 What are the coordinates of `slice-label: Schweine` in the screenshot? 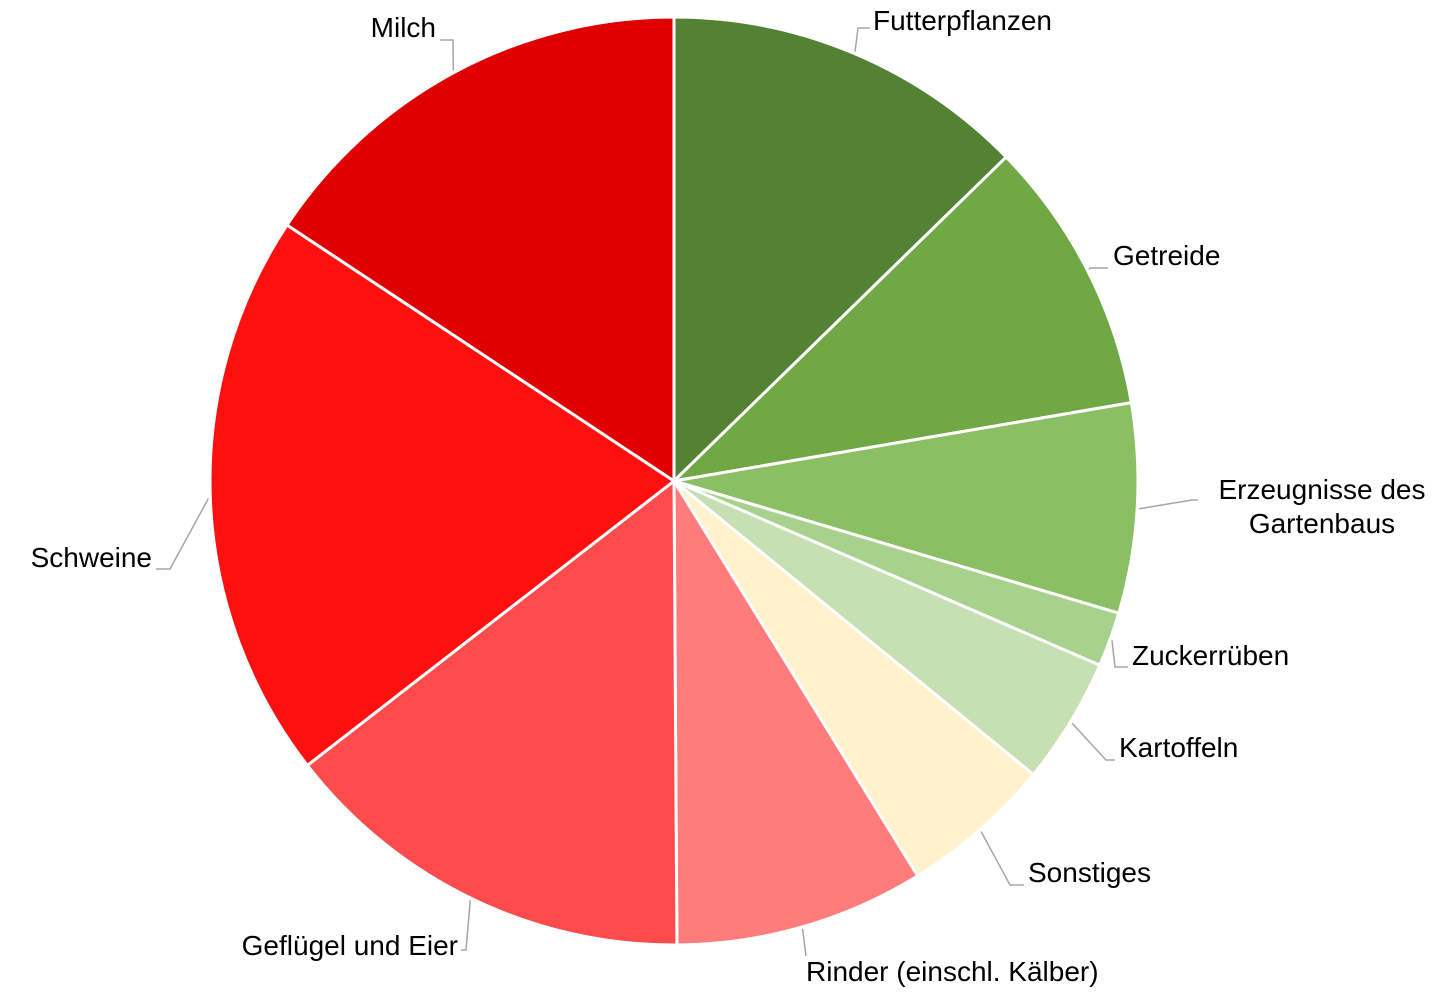 It's located at (91, 557).